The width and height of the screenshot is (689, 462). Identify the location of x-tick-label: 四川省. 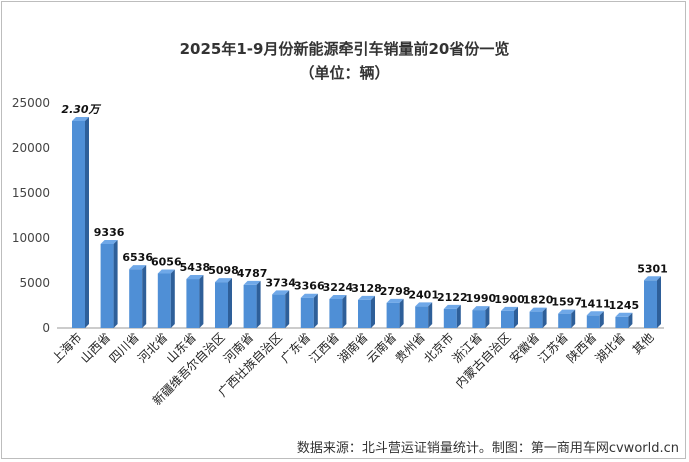
(123, 347).